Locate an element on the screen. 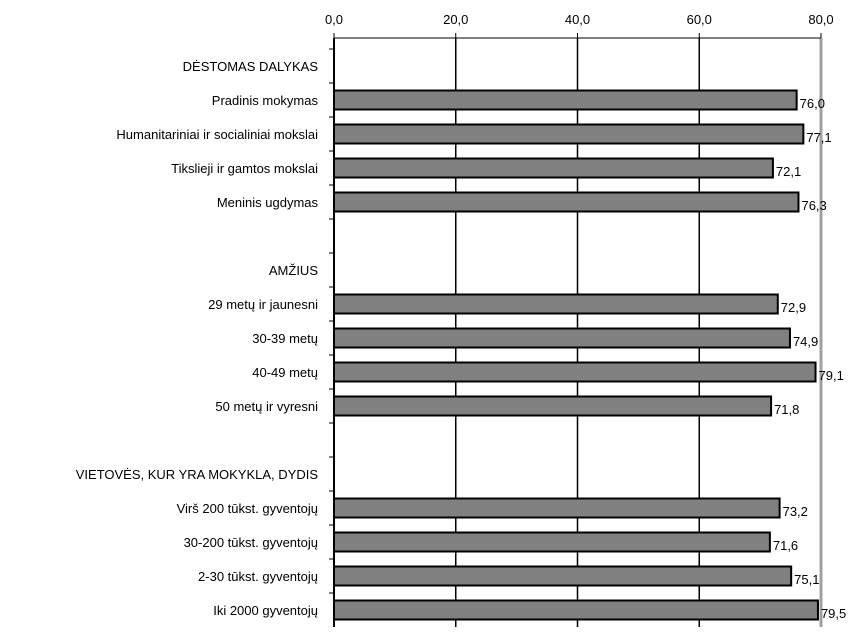 The image size is (859, 632). data-label: 72,1 is located at coordinates (788, 171).